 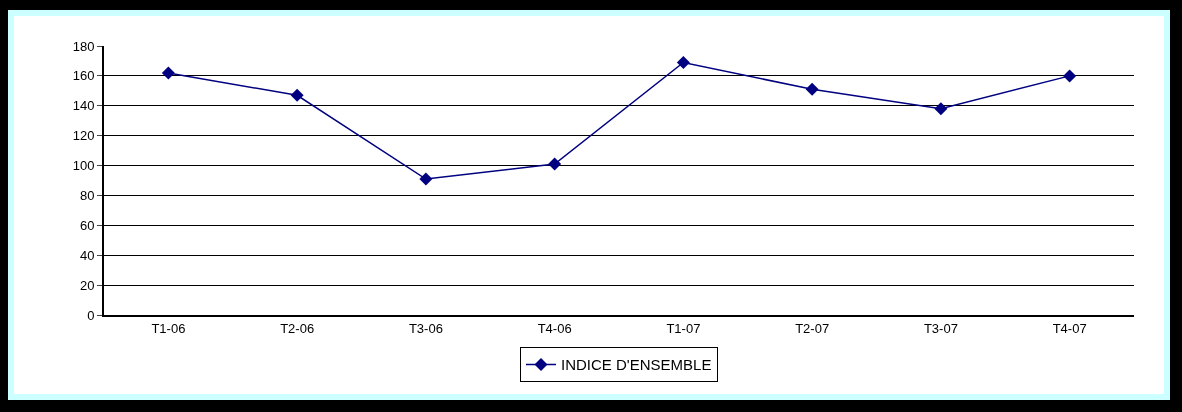 I want to click on y-tick-label: 120, so click(x=83, y=136).